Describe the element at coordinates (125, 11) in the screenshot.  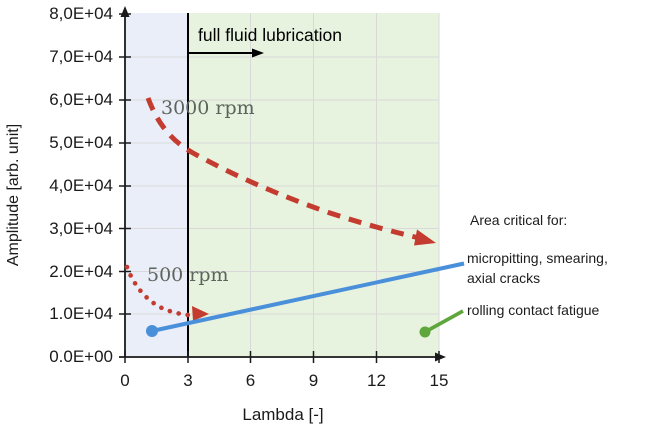
I see `y-axis-arrowhead-icon` at that location.